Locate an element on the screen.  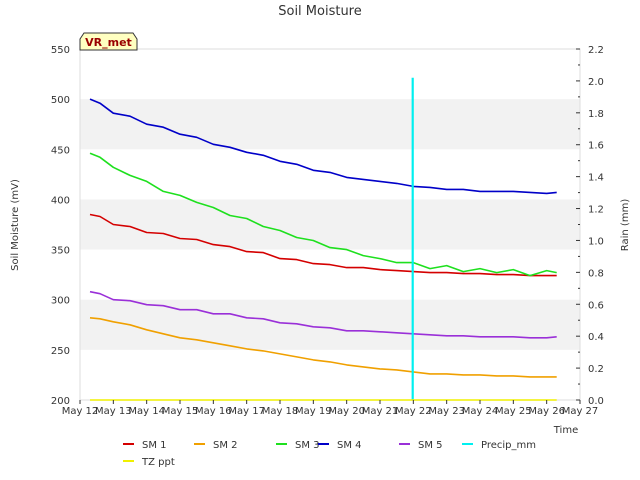
y-tick-label: 550 is located at coordinates (60, 50).